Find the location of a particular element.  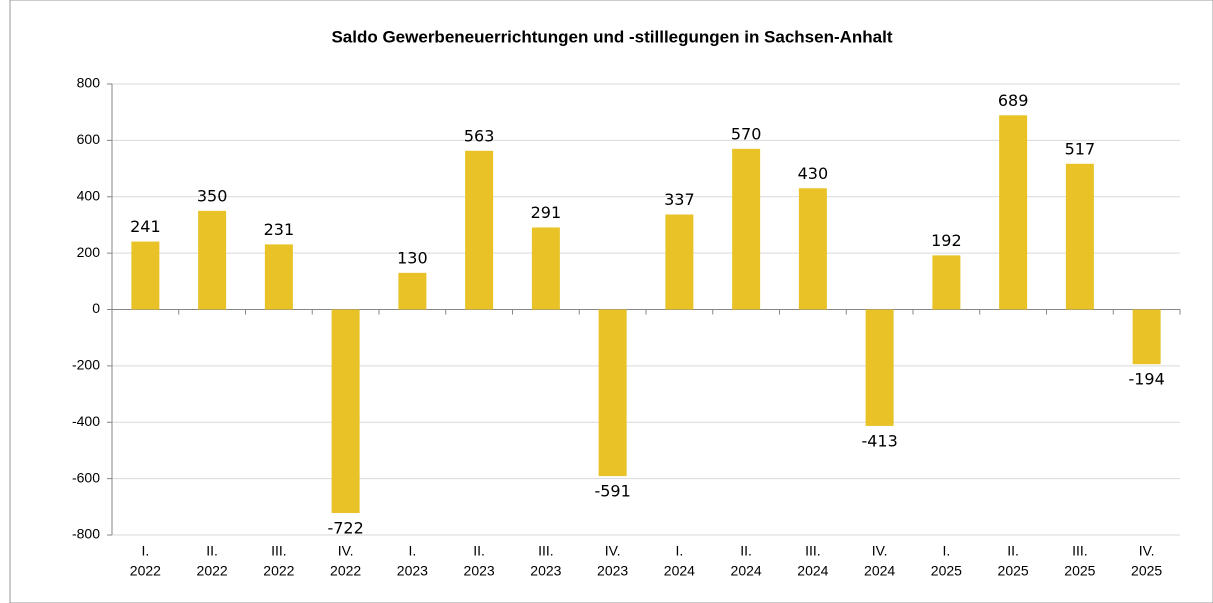

data-label: -413 is located at coordinates (879, 440).